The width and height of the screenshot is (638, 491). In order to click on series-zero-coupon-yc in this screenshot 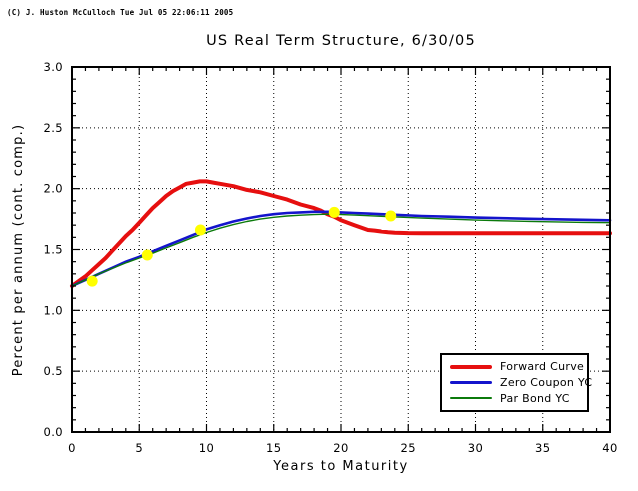, I will do `click(341, 249)`.